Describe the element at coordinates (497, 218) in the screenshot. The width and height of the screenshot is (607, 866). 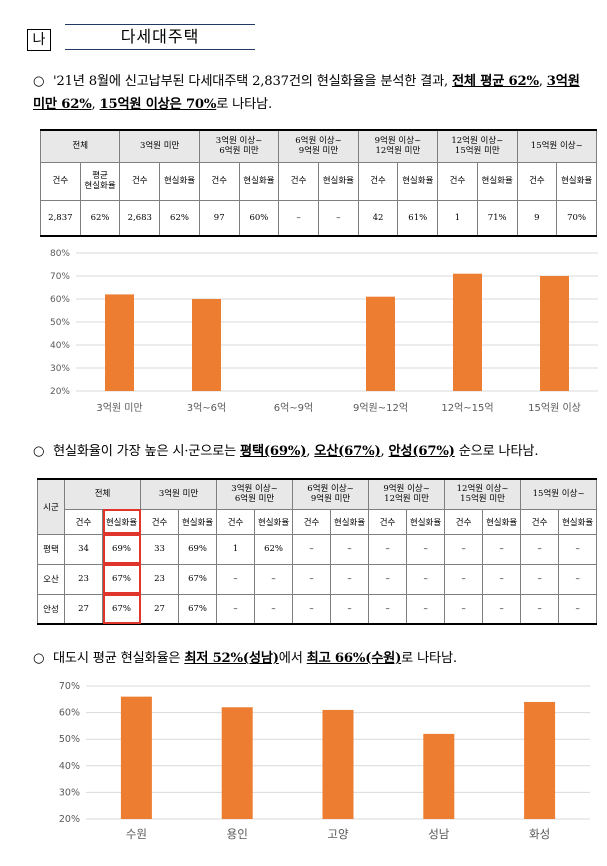
I see `table-cell: 71%` at that location.